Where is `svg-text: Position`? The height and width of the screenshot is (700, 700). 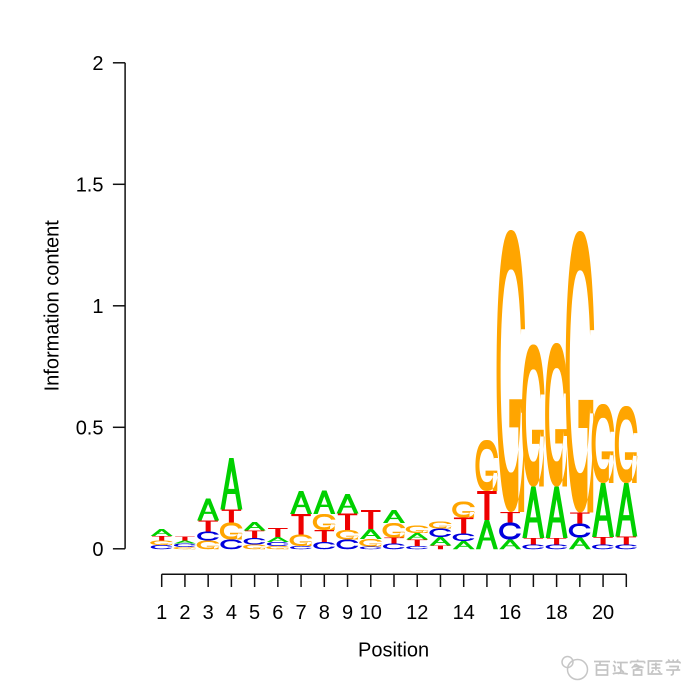
svg-text: Position is located at coordinates (393, 651).